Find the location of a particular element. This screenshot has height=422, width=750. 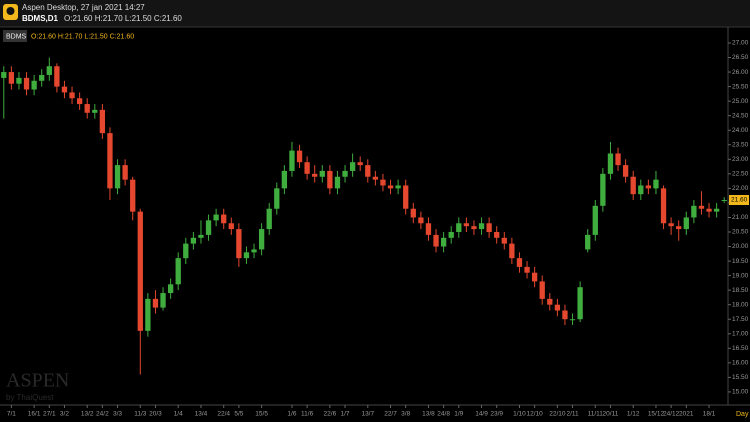

last-price-label: 21.60 is located at coordinates (739, 200).